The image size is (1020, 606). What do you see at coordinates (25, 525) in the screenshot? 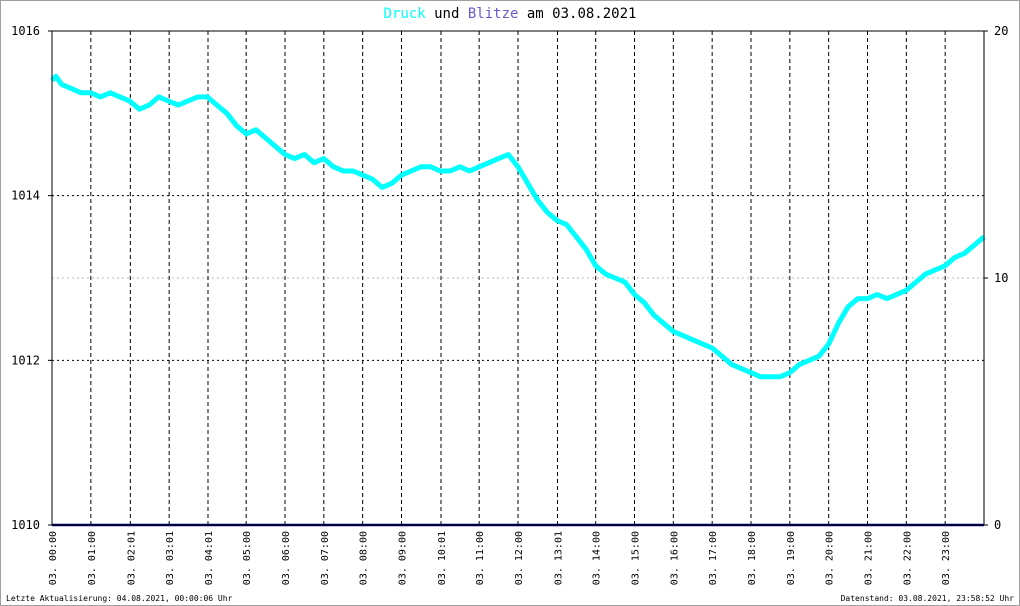
I see `left-tick-label: 1010` at bounding box center [25, 525].